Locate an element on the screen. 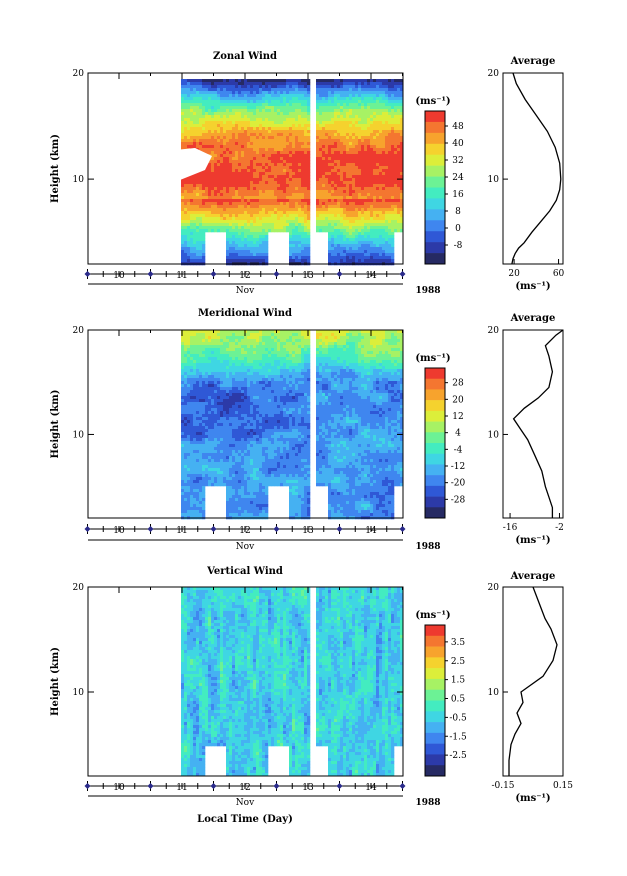  avg-x-axis-label: (ms⁻¹) is located at coordinates (532, 286).